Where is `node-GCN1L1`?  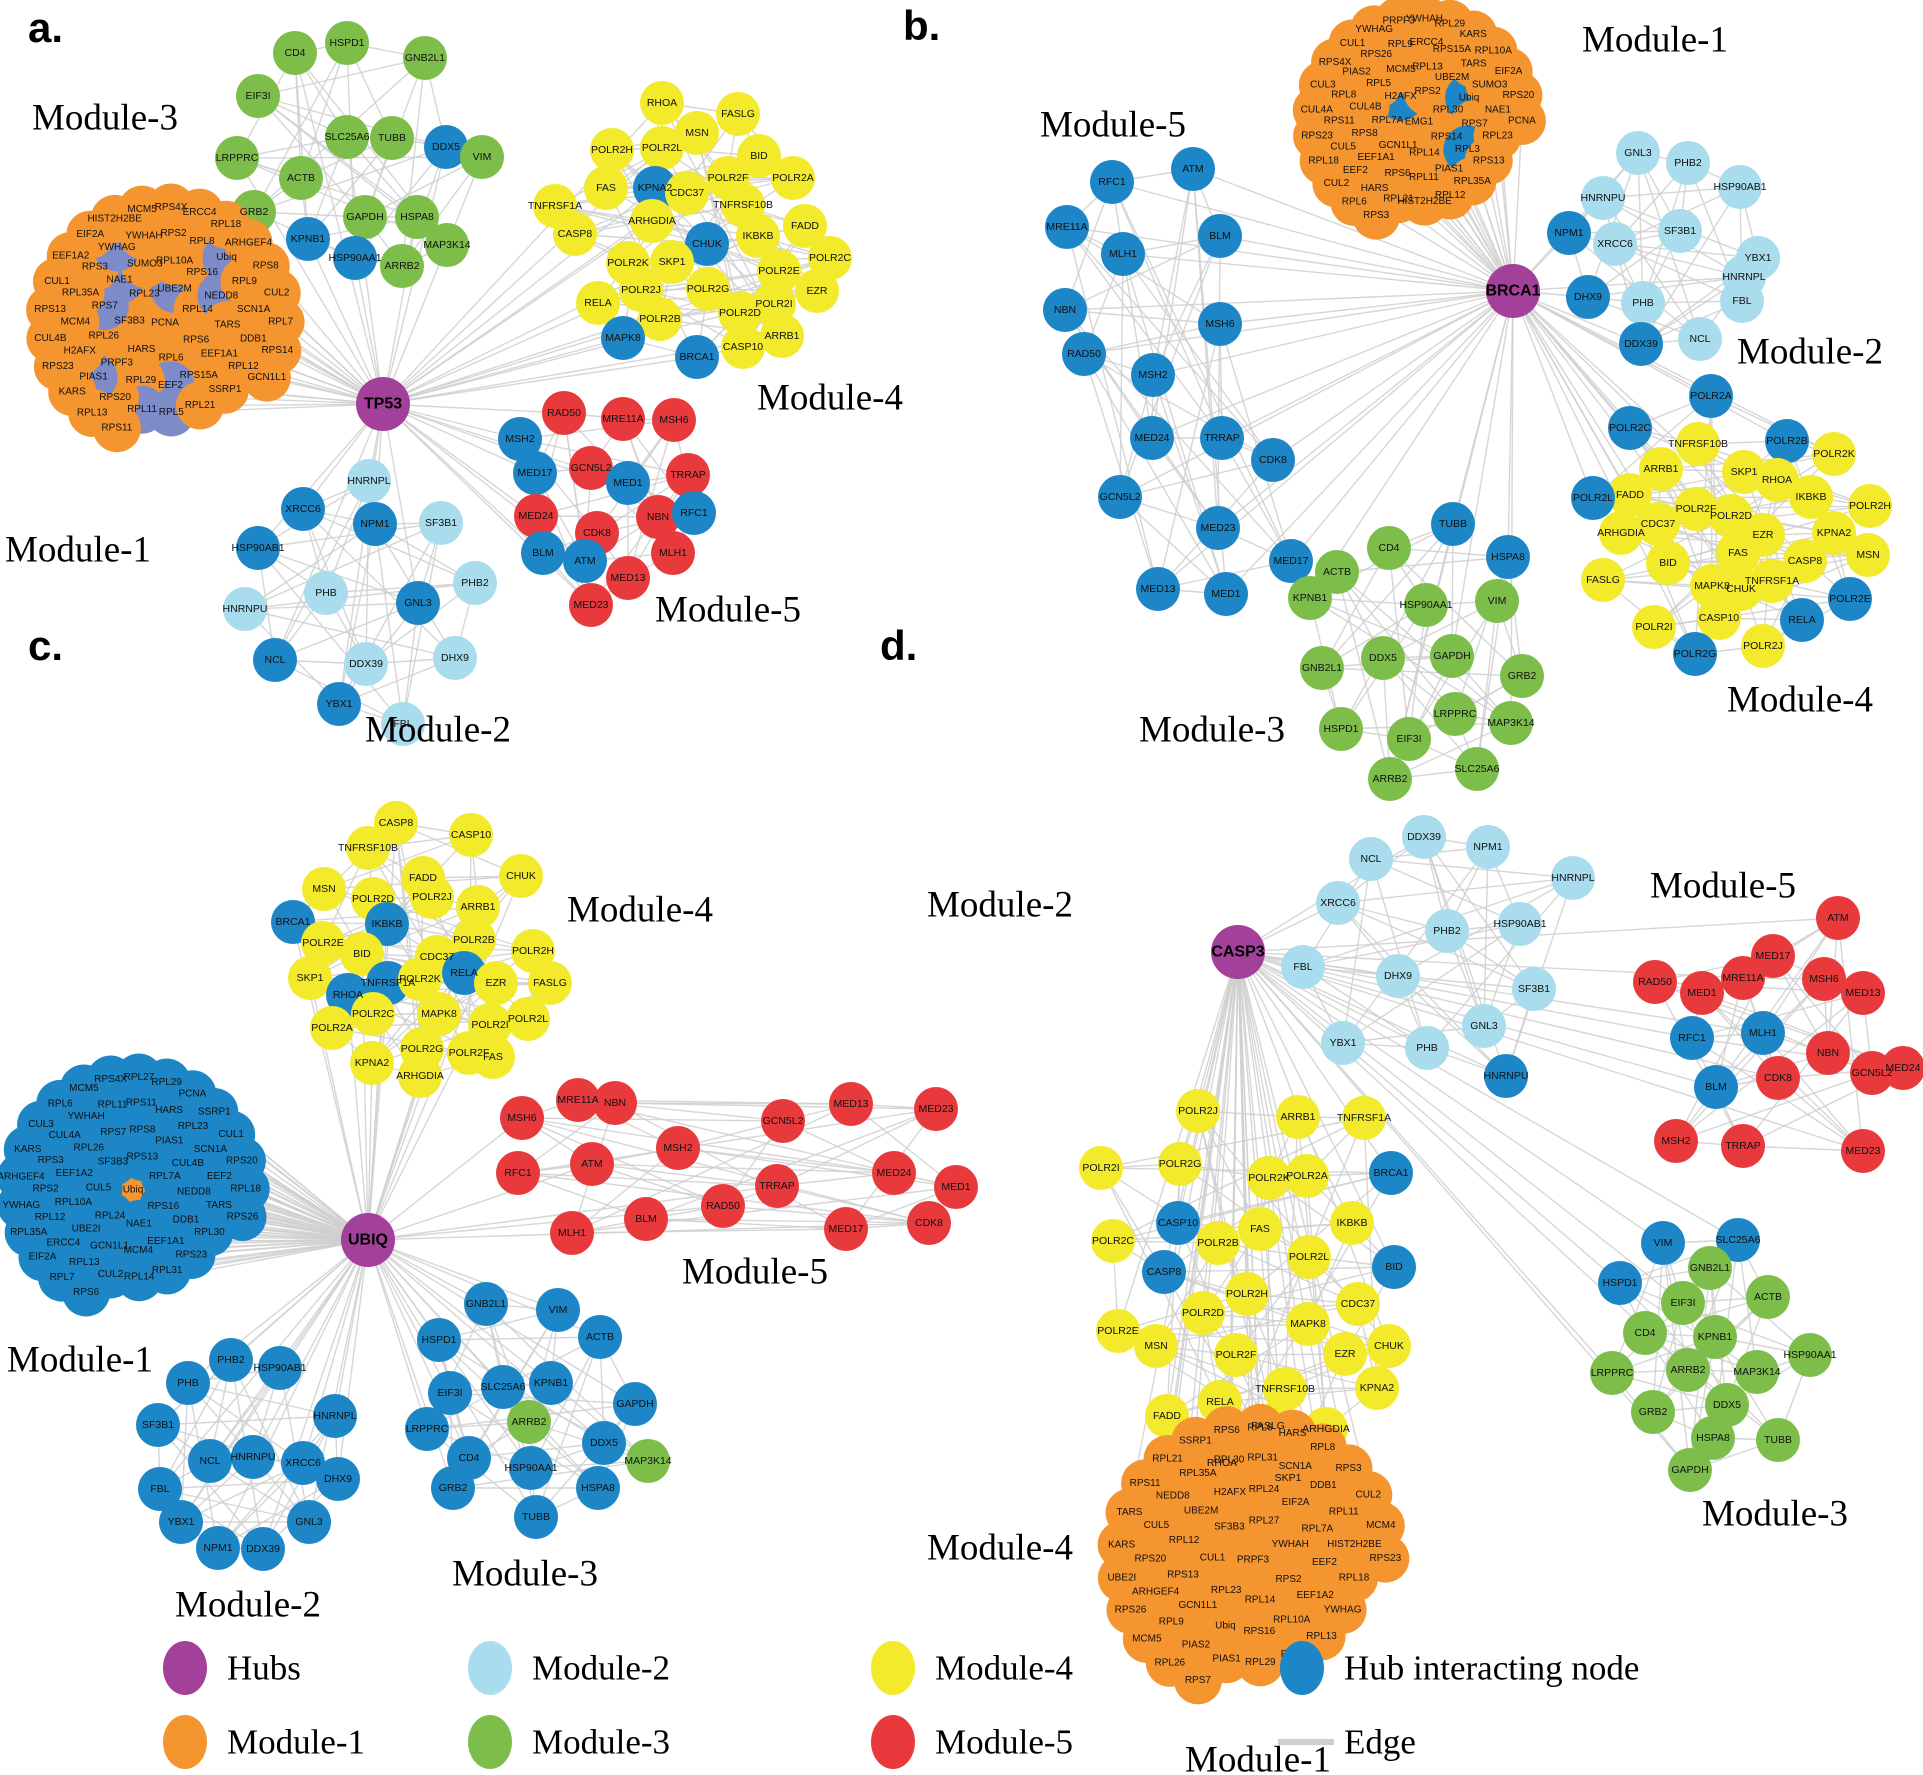 node-GCN1L1 is located at coordinates (266, 377).